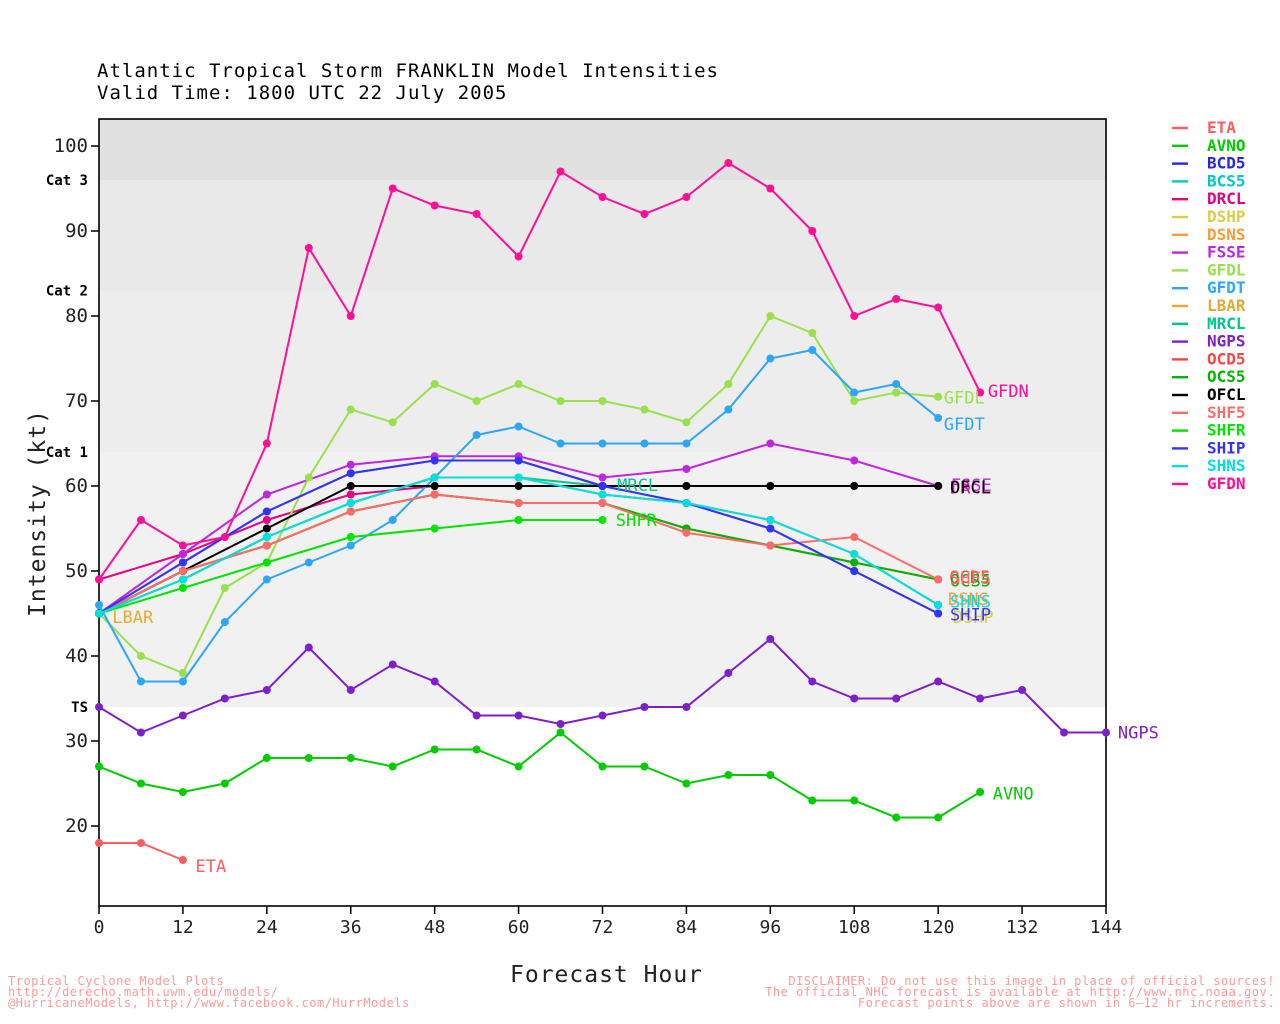  Describe the element at coordinates (637, 521) in the screenshot. I see `series-SHFR-label: SHFR` at that location.